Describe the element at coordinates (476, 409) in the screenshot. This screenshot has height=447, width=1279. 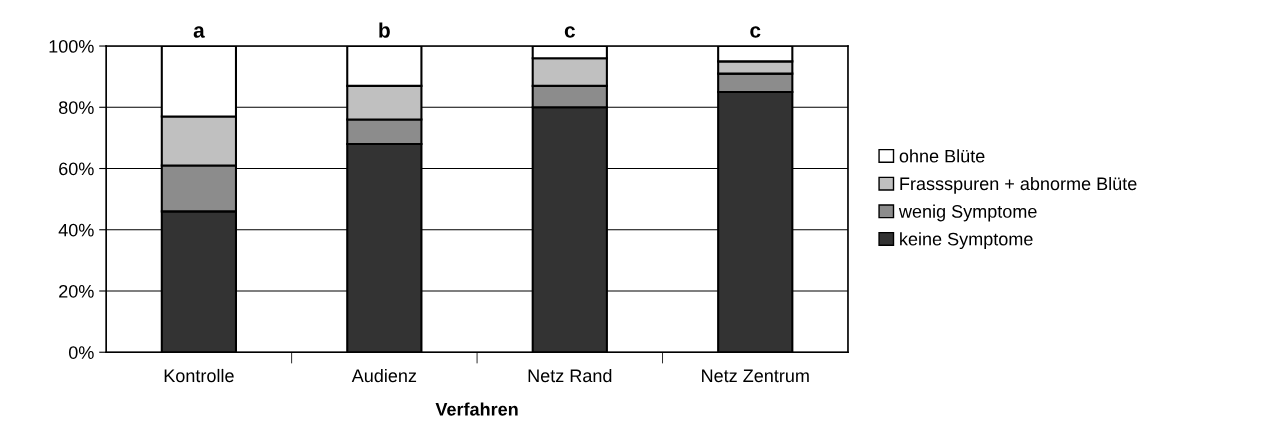
I see `x-axis-title: Verfahren` at that location.